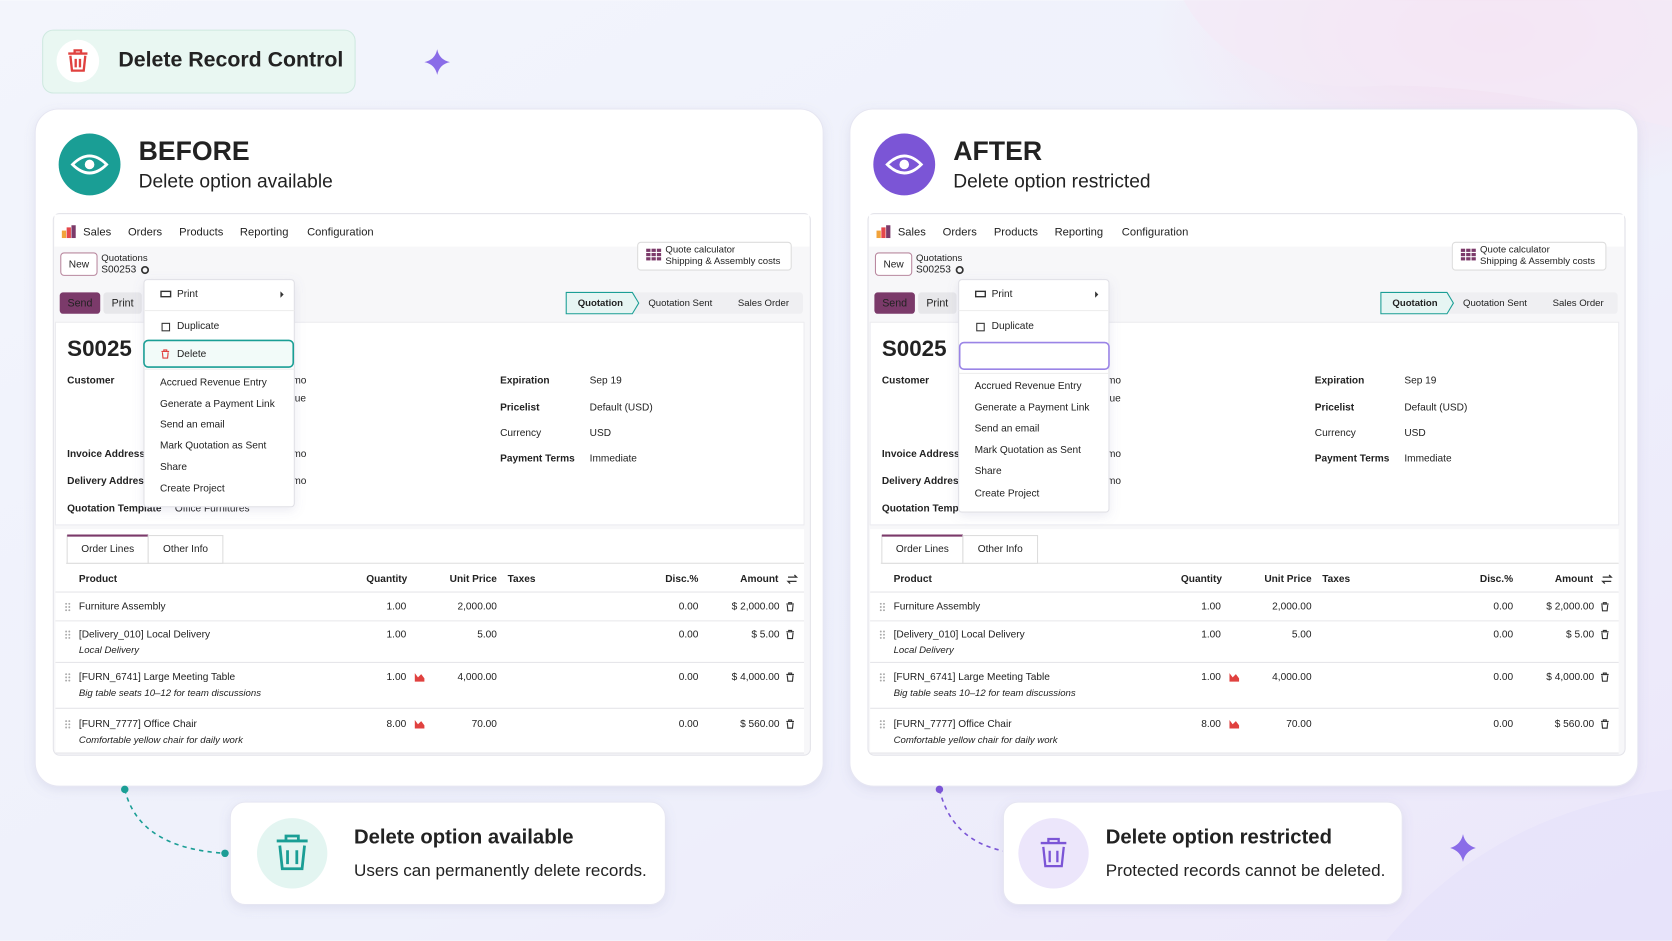 The width and height of the screenshot is (1672, 941). What do you see at coordinates (680, 303) in the screenshot?
I see `stage: Quotation Sent` at bounding box center [680, 303].